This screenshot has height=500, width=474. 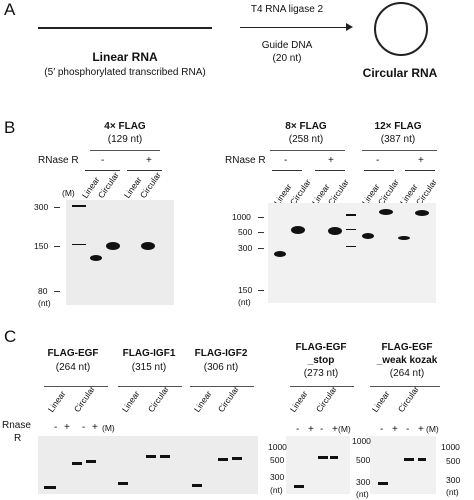 I want to click on gelc5-marker-300: 300, so click(x=453, y=480).